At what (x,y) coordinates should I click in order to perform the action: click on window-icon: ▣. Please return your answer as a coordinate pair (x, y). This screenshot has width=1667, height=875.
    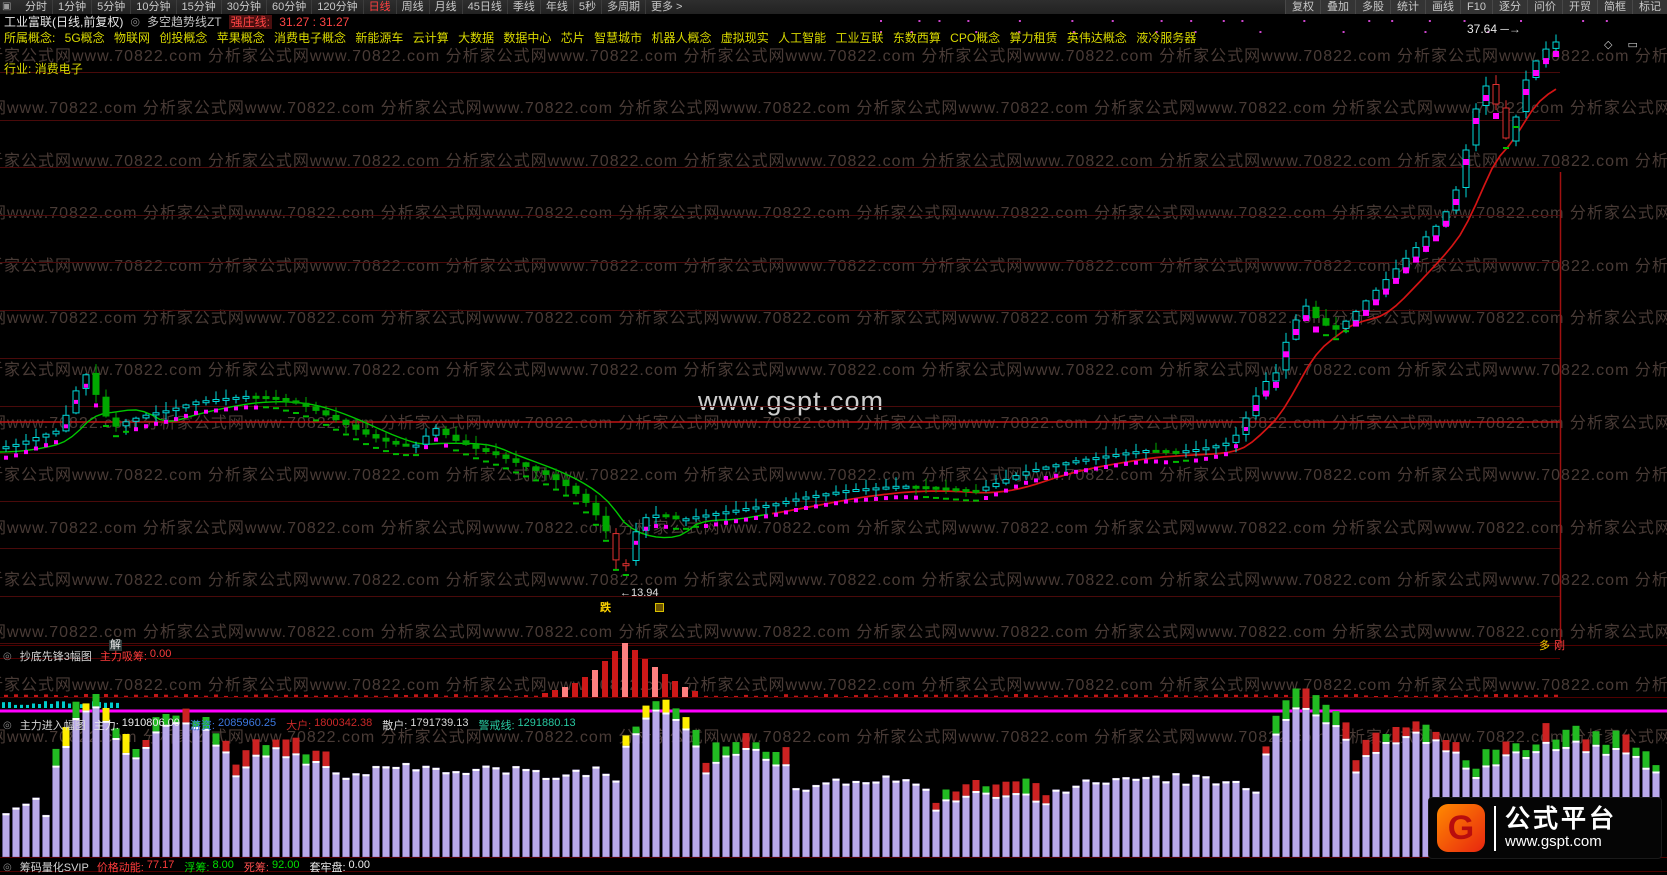
    Looking at the image, I should click on (7, 6).